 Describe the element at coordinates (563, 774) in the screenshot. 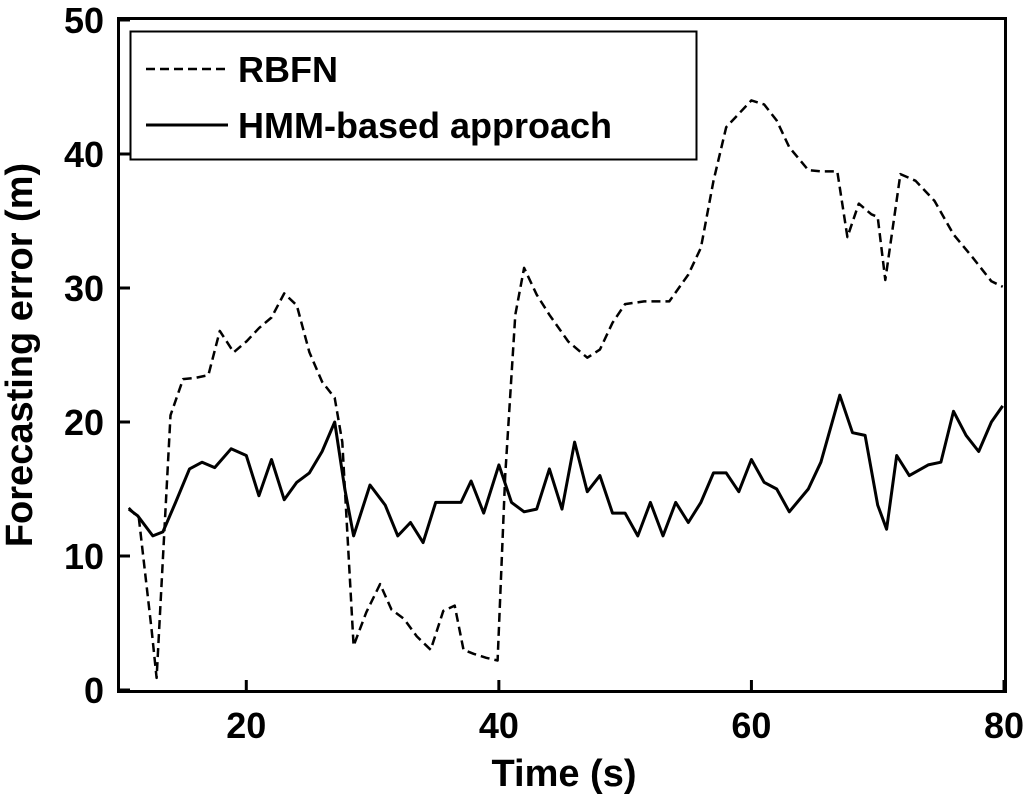

I see `x-axis-title: Time (s)` at that location.